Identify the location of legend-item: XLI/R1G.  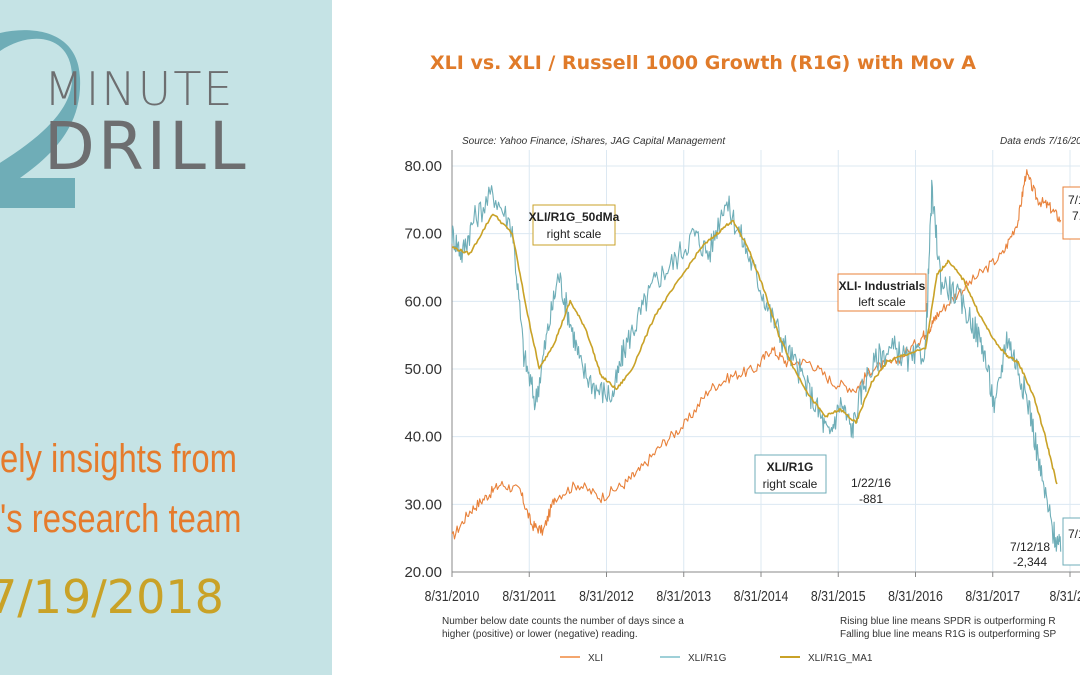
(693, 658).